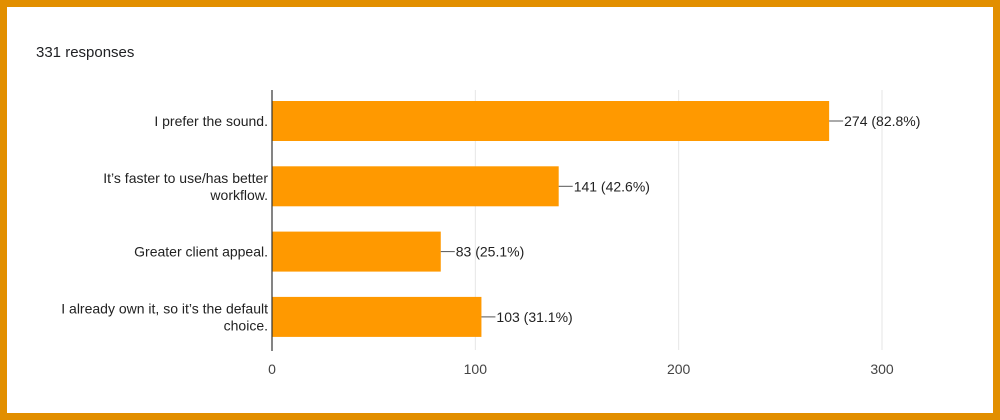 The image size is (1000, 420). What do you see at coordinates (612, 186) in the screenshot?
I see `data-label: 141 (42.6%)` at bounding box center [612, 186].